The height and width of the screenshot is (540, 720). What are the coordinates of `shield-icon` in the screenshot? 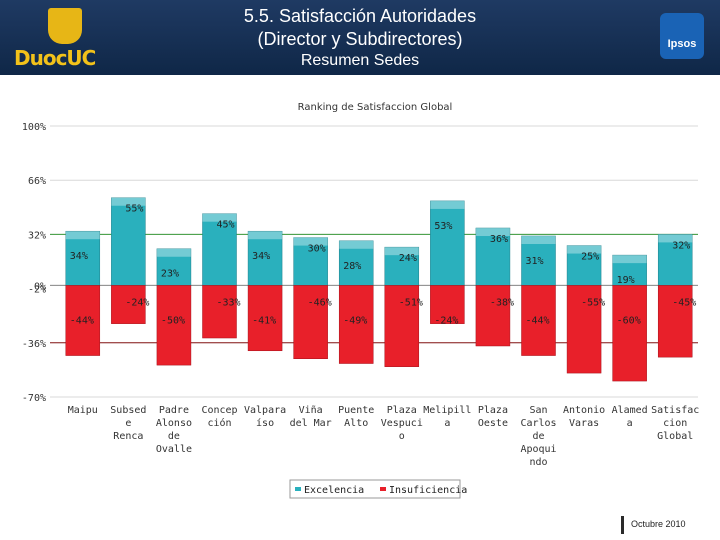 It's located at (65, 26).